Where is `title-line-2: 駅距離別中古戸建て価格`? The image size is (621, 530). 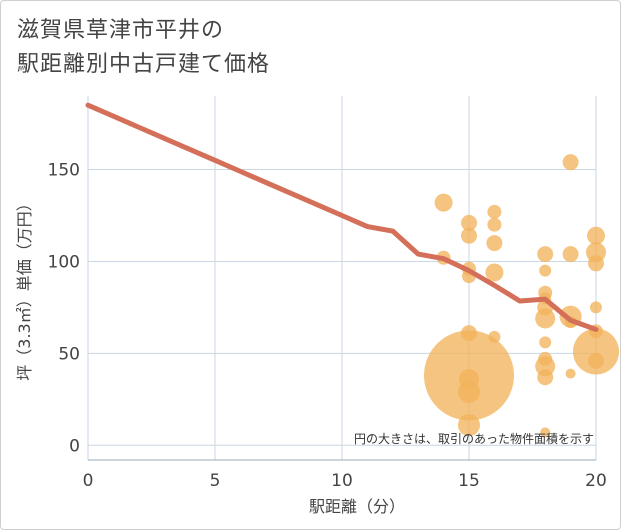 title-line-2: 駅距離別中古戸建て価格 is located at coordinates (144, 64).